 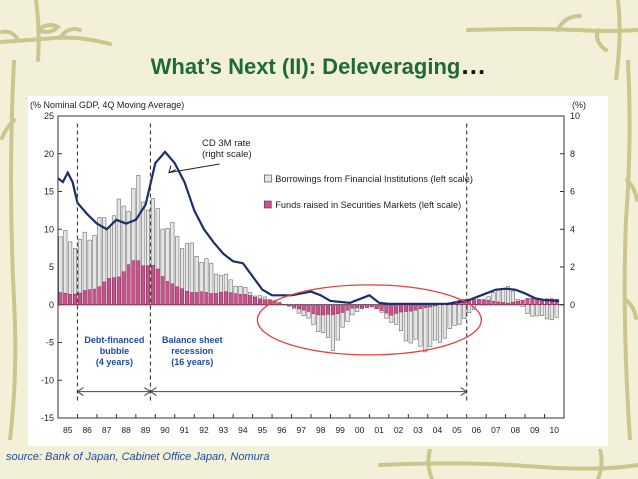 I want to click on left-tick-label: 0, so click(x=51, y=305).